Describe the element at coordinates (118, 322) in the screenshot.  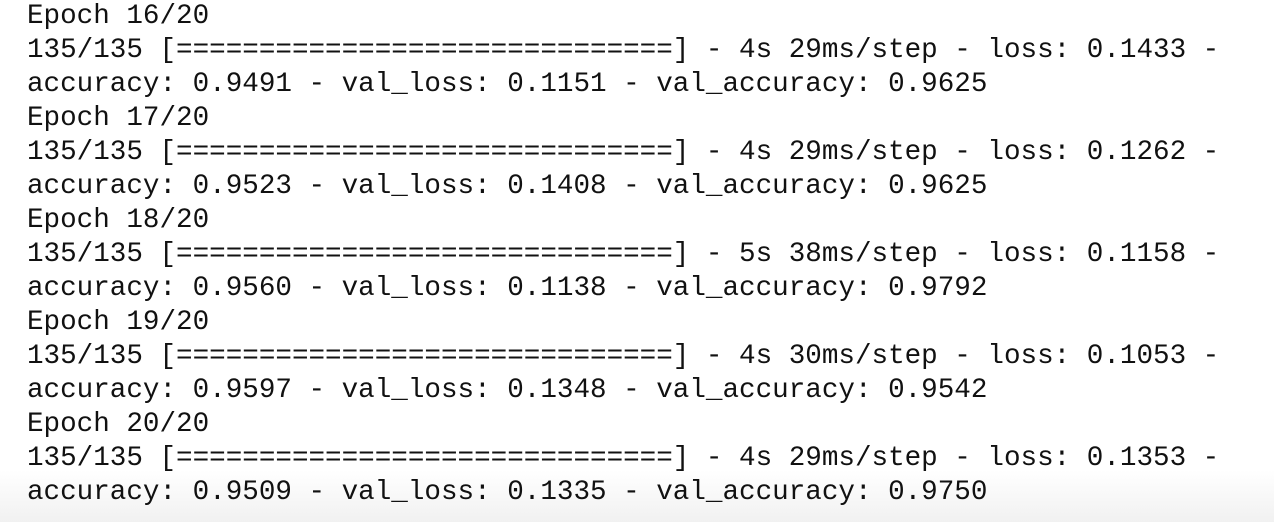
I see `log-line: Epoch 19/20` at that location.